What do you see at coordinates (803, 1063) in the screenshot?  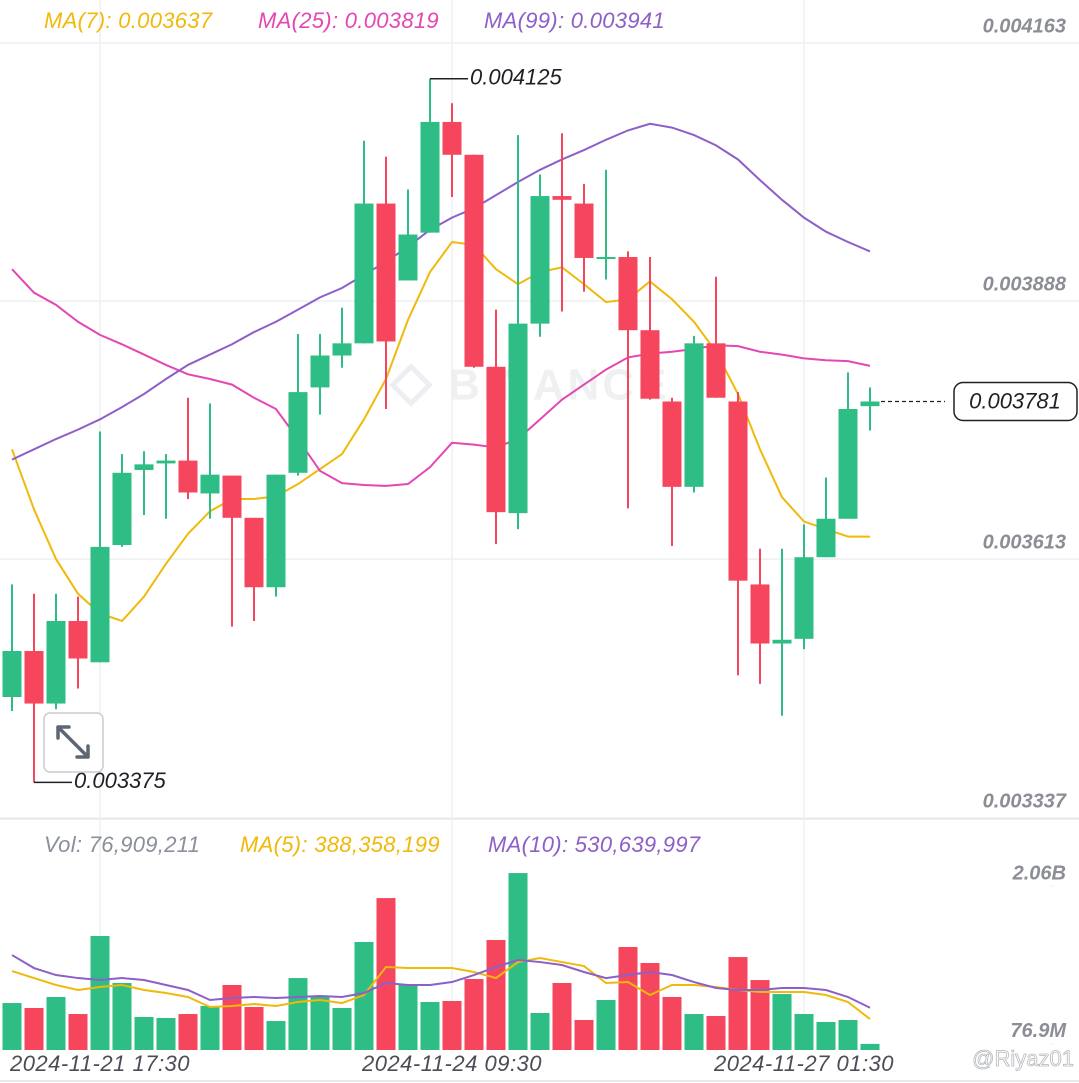 I see `x-tick-label: 2024-11-27 01:30` at bounding box center [803, 1063].